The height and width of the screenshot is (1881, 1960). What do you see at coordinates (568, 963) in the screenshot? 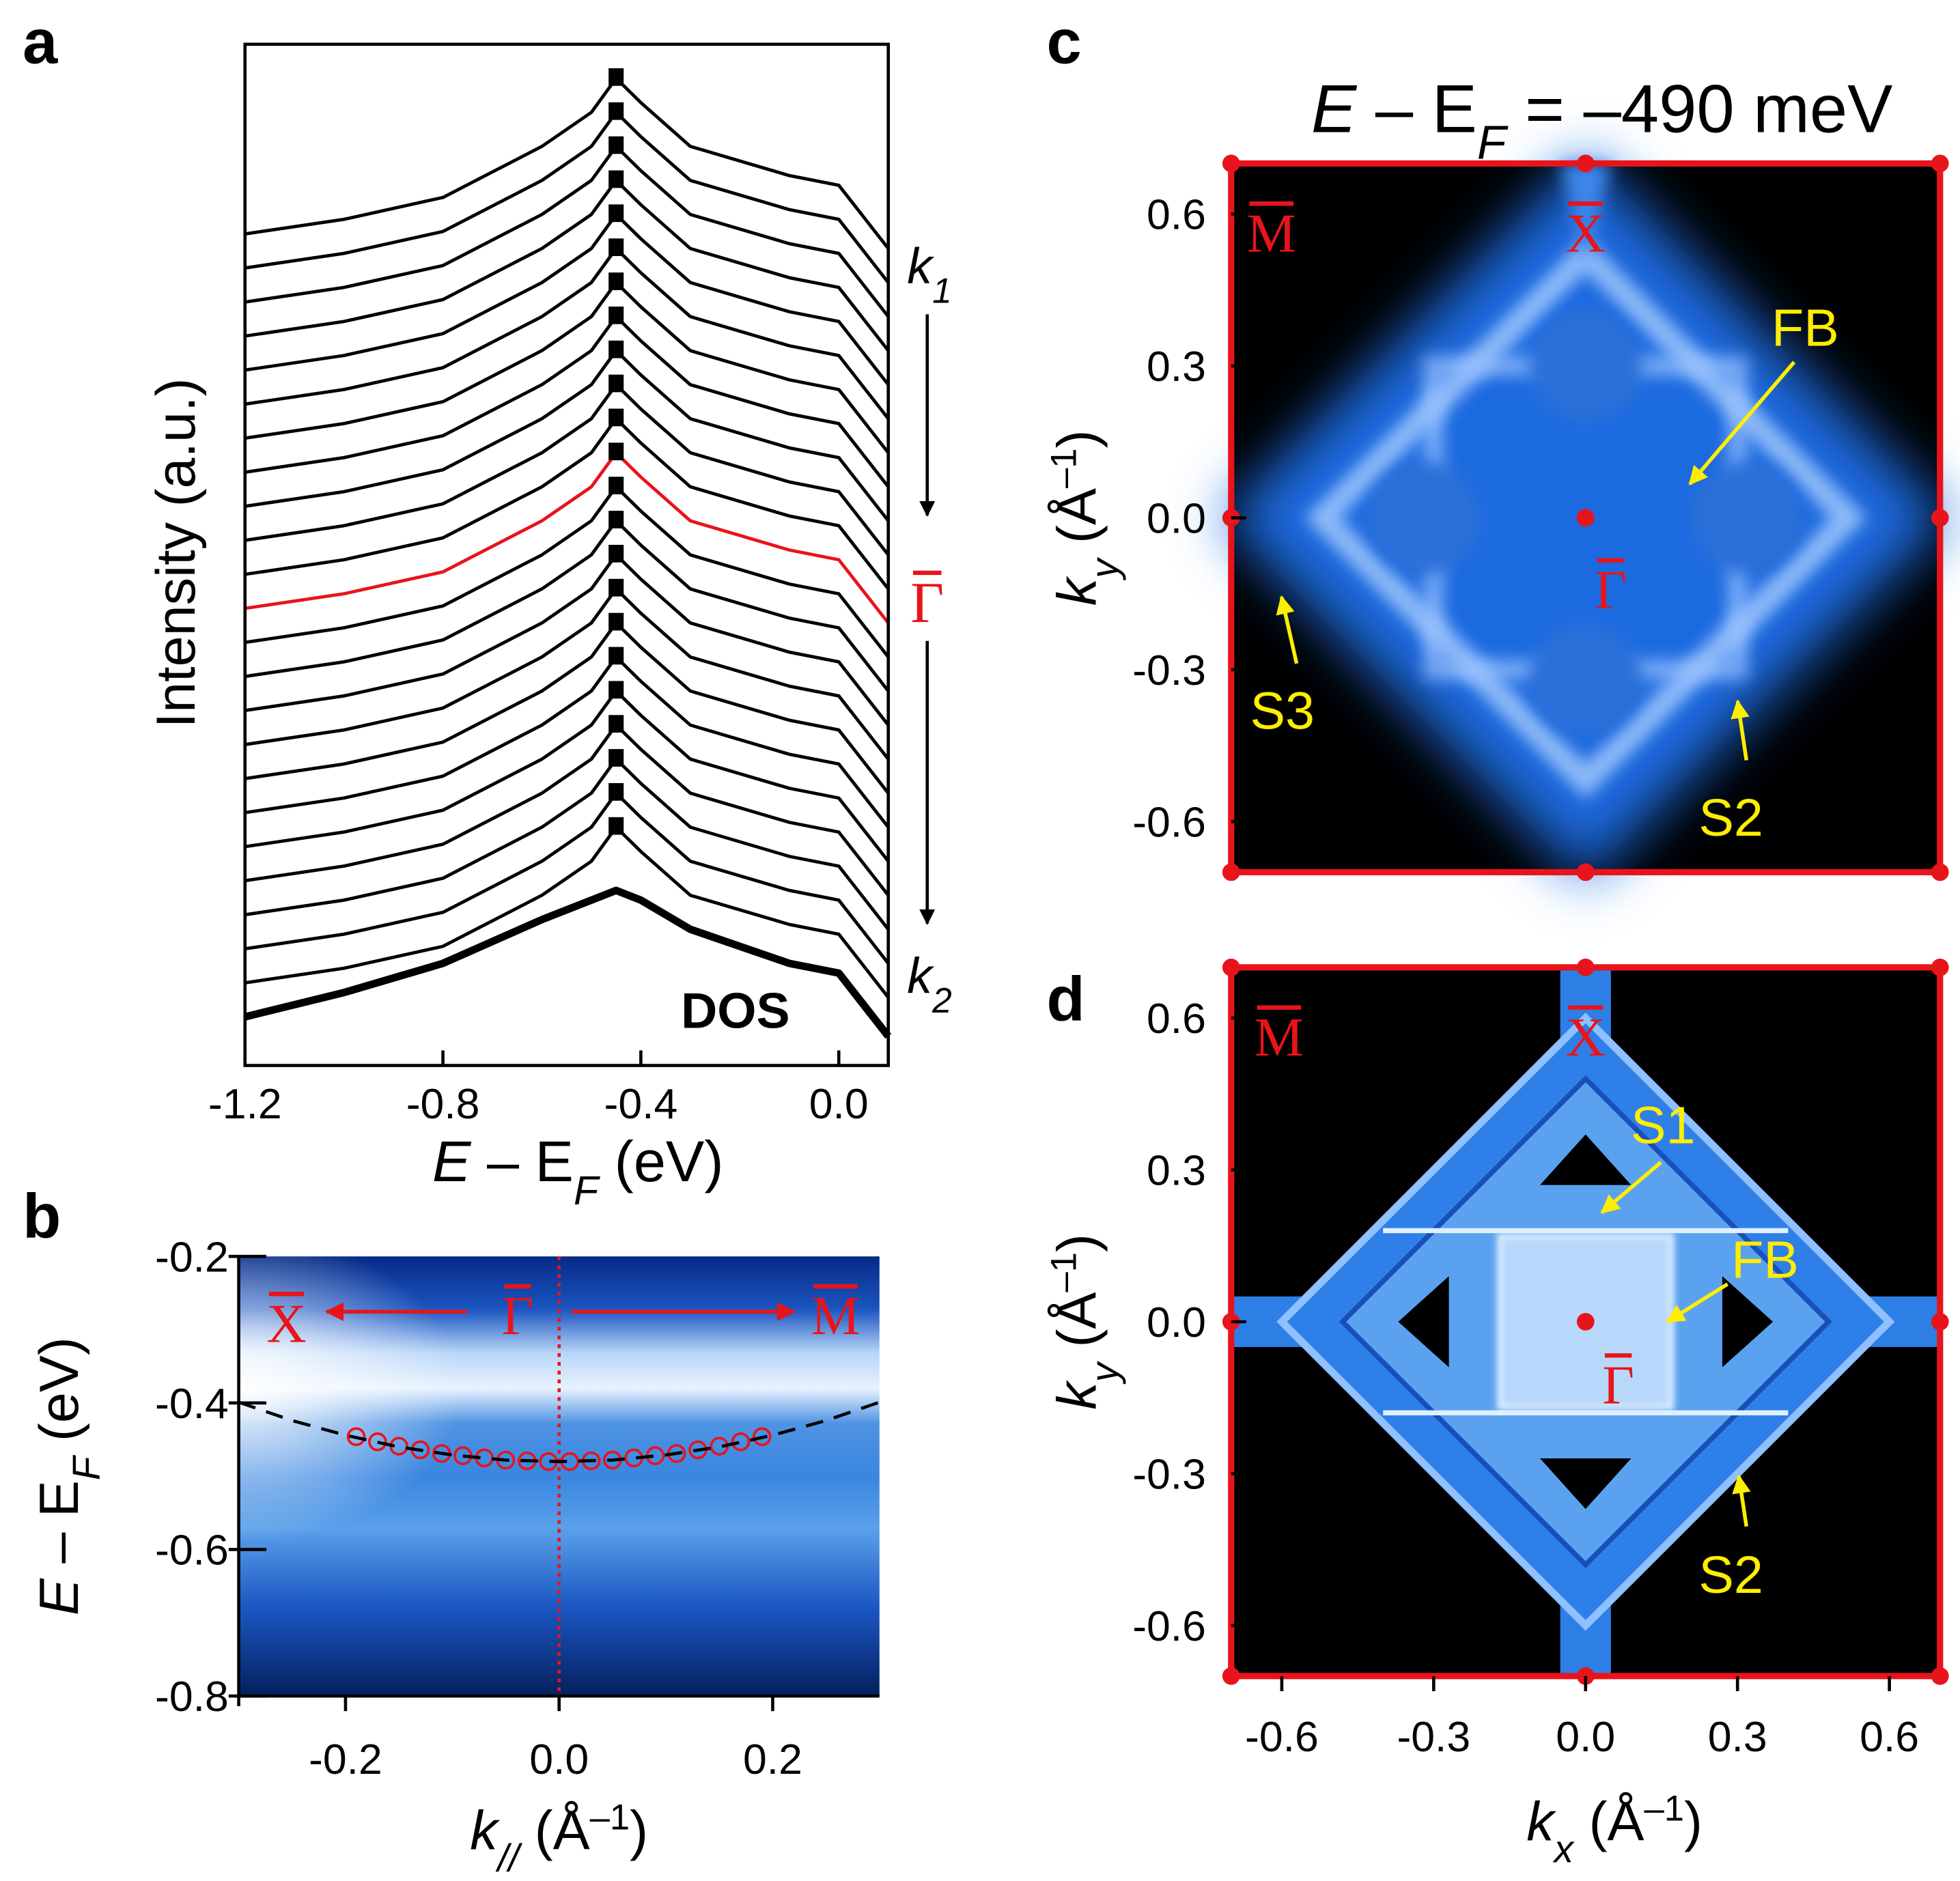
I see `dos-curve` at bounding box center [568, 963].